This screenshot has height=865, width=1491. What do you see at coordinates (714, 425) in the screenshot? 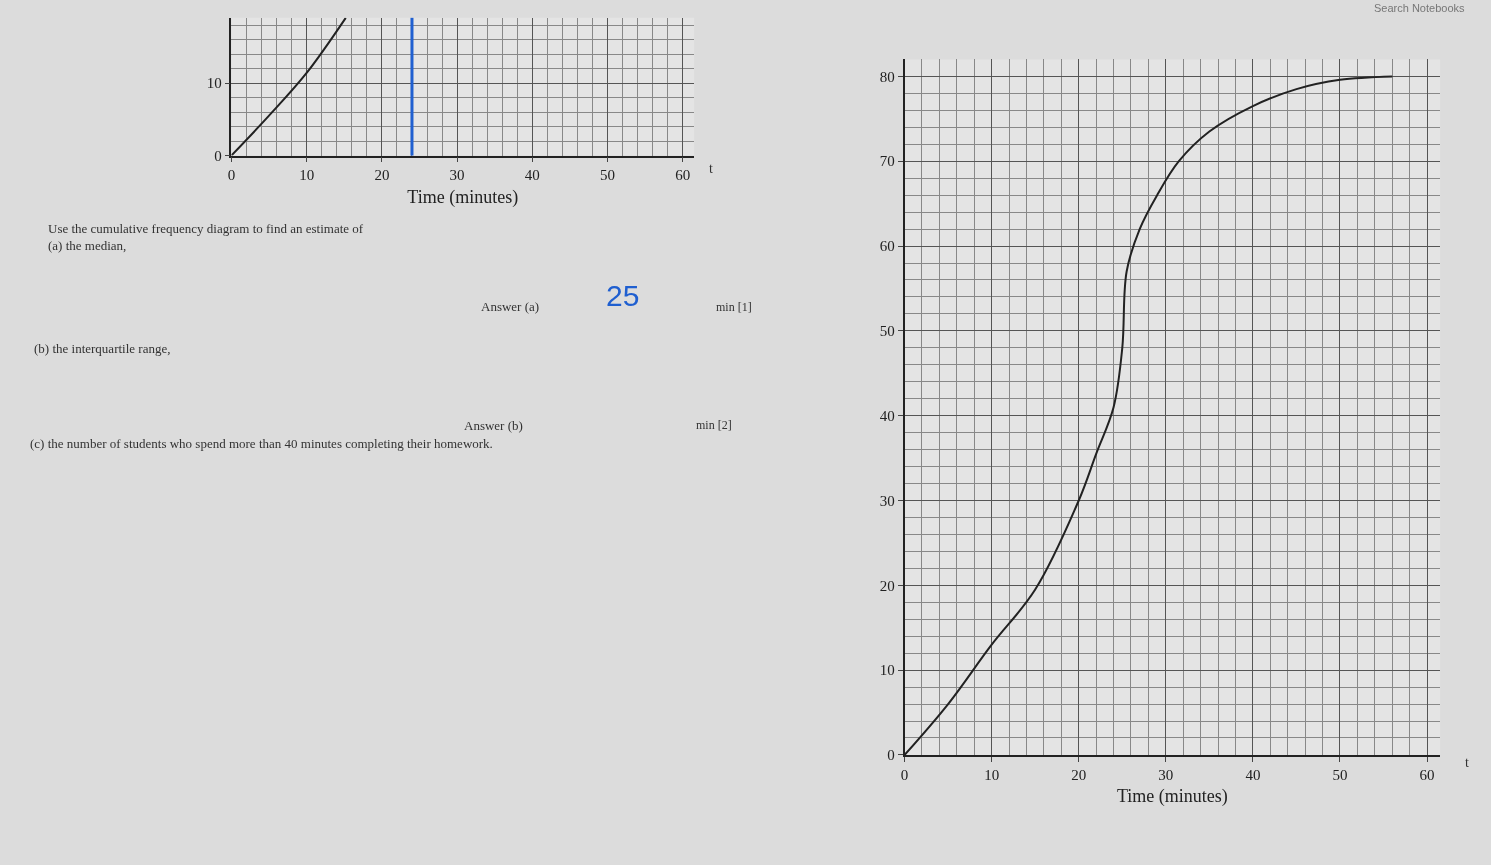
I see `text: min [2]` at bounding box center [714, 425].